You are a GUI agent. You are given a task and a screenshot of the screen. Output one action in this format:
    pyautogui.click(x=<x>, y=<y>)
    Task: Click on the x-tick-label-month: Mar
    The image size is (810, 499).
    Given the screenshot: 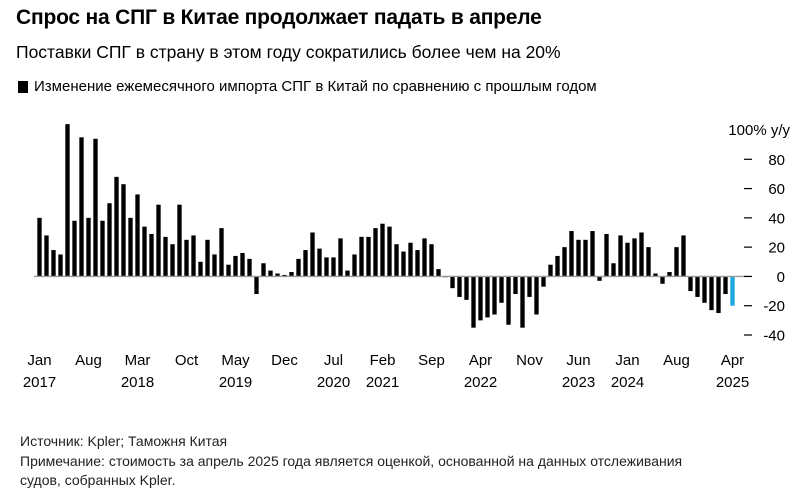 What is the action you would take?
    pyautogui.click(x=138, y=360)
    